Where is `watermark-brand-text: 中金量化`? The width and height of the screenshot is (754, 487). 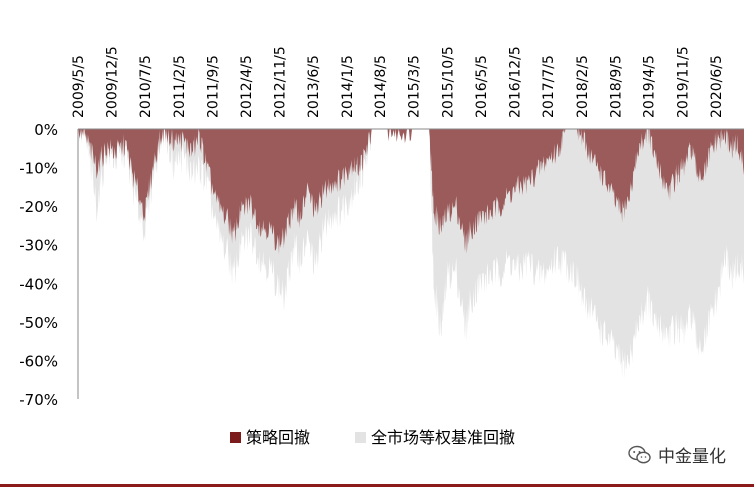 watermark-brand-text: 中金量化 is located at coordinates (692, 457).